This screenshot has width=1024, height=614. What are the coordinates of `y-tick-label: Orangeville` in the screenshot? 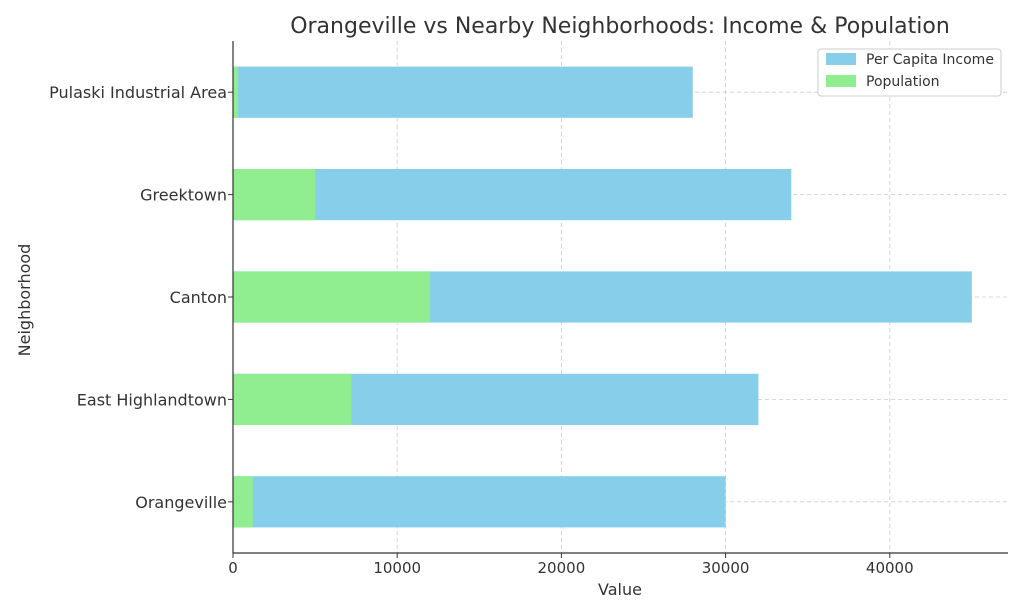 It's located at (181, 502).